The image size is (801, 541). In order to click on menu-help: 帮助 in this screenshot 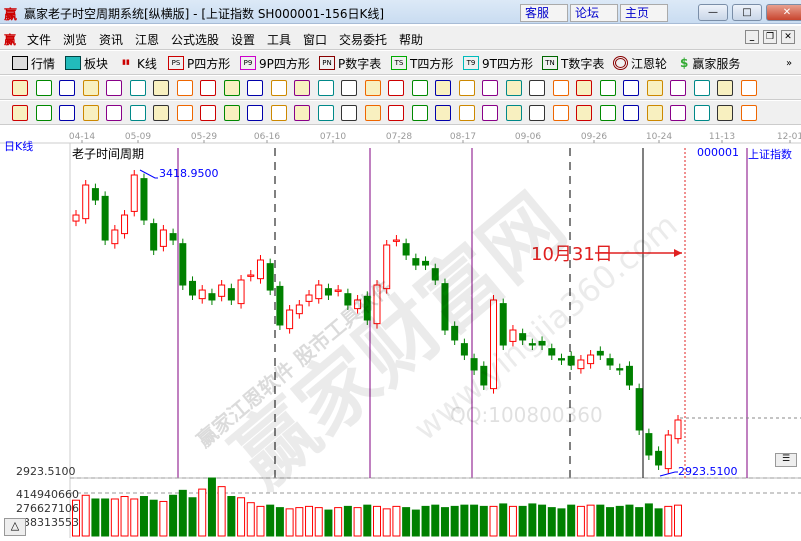, I will do `click(411, 40)`.